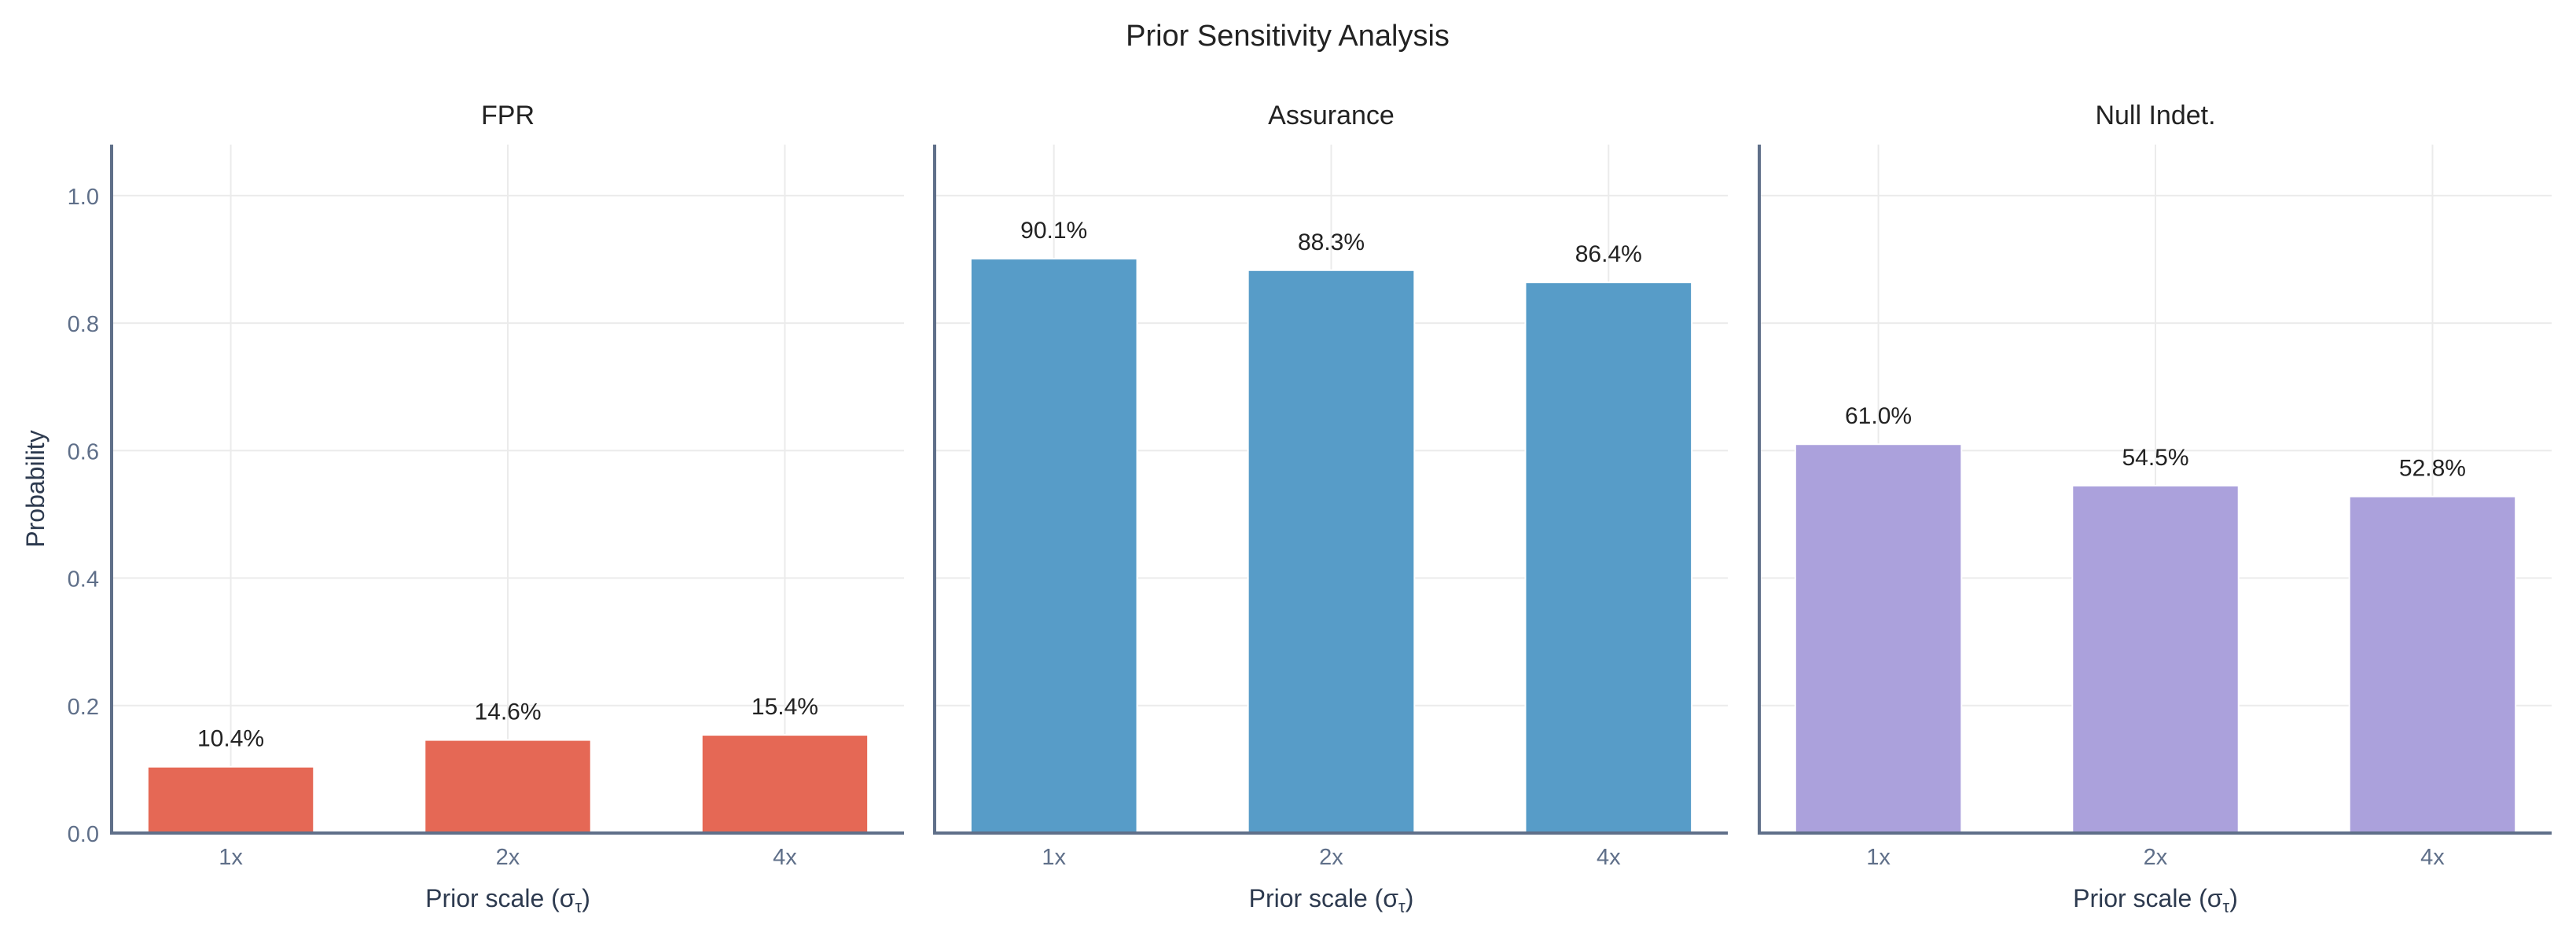 This screenshot has height=936, width=2576. What do you see at coordinates (83, 197) in the screenshot?
I see `y-tick-label: 1.0` at bounding box center [83, 197].